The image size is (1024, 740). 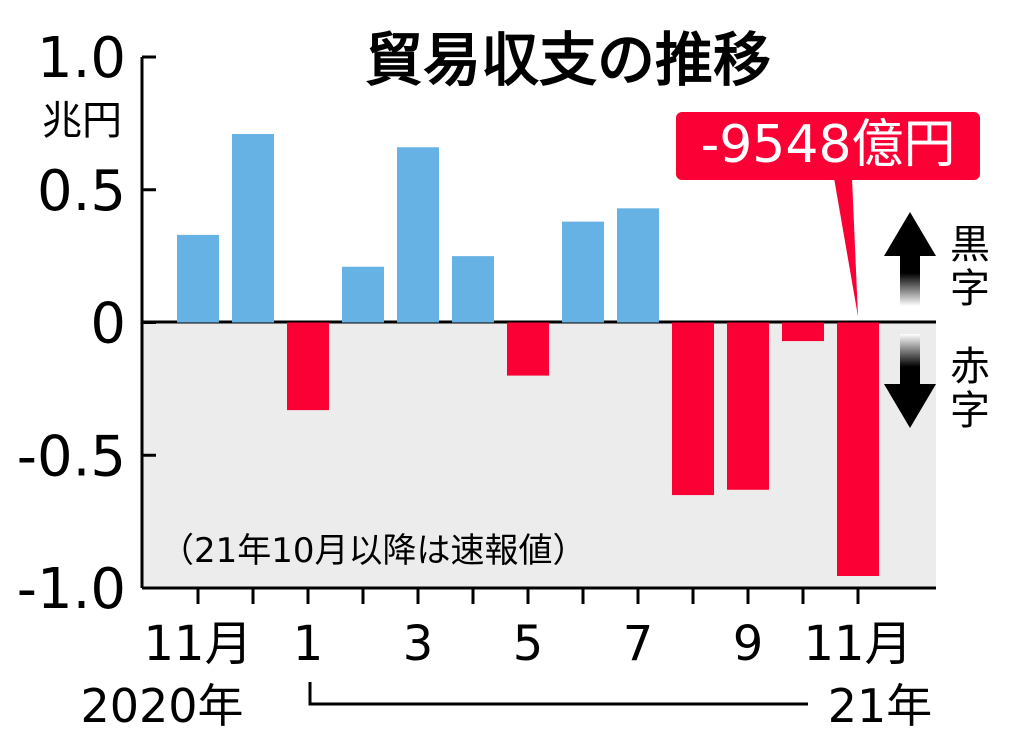 What do you see at coordinates (748, 644) in the screenshot?
I see `x-tick-label: 9` at bounding box center [748, 644].